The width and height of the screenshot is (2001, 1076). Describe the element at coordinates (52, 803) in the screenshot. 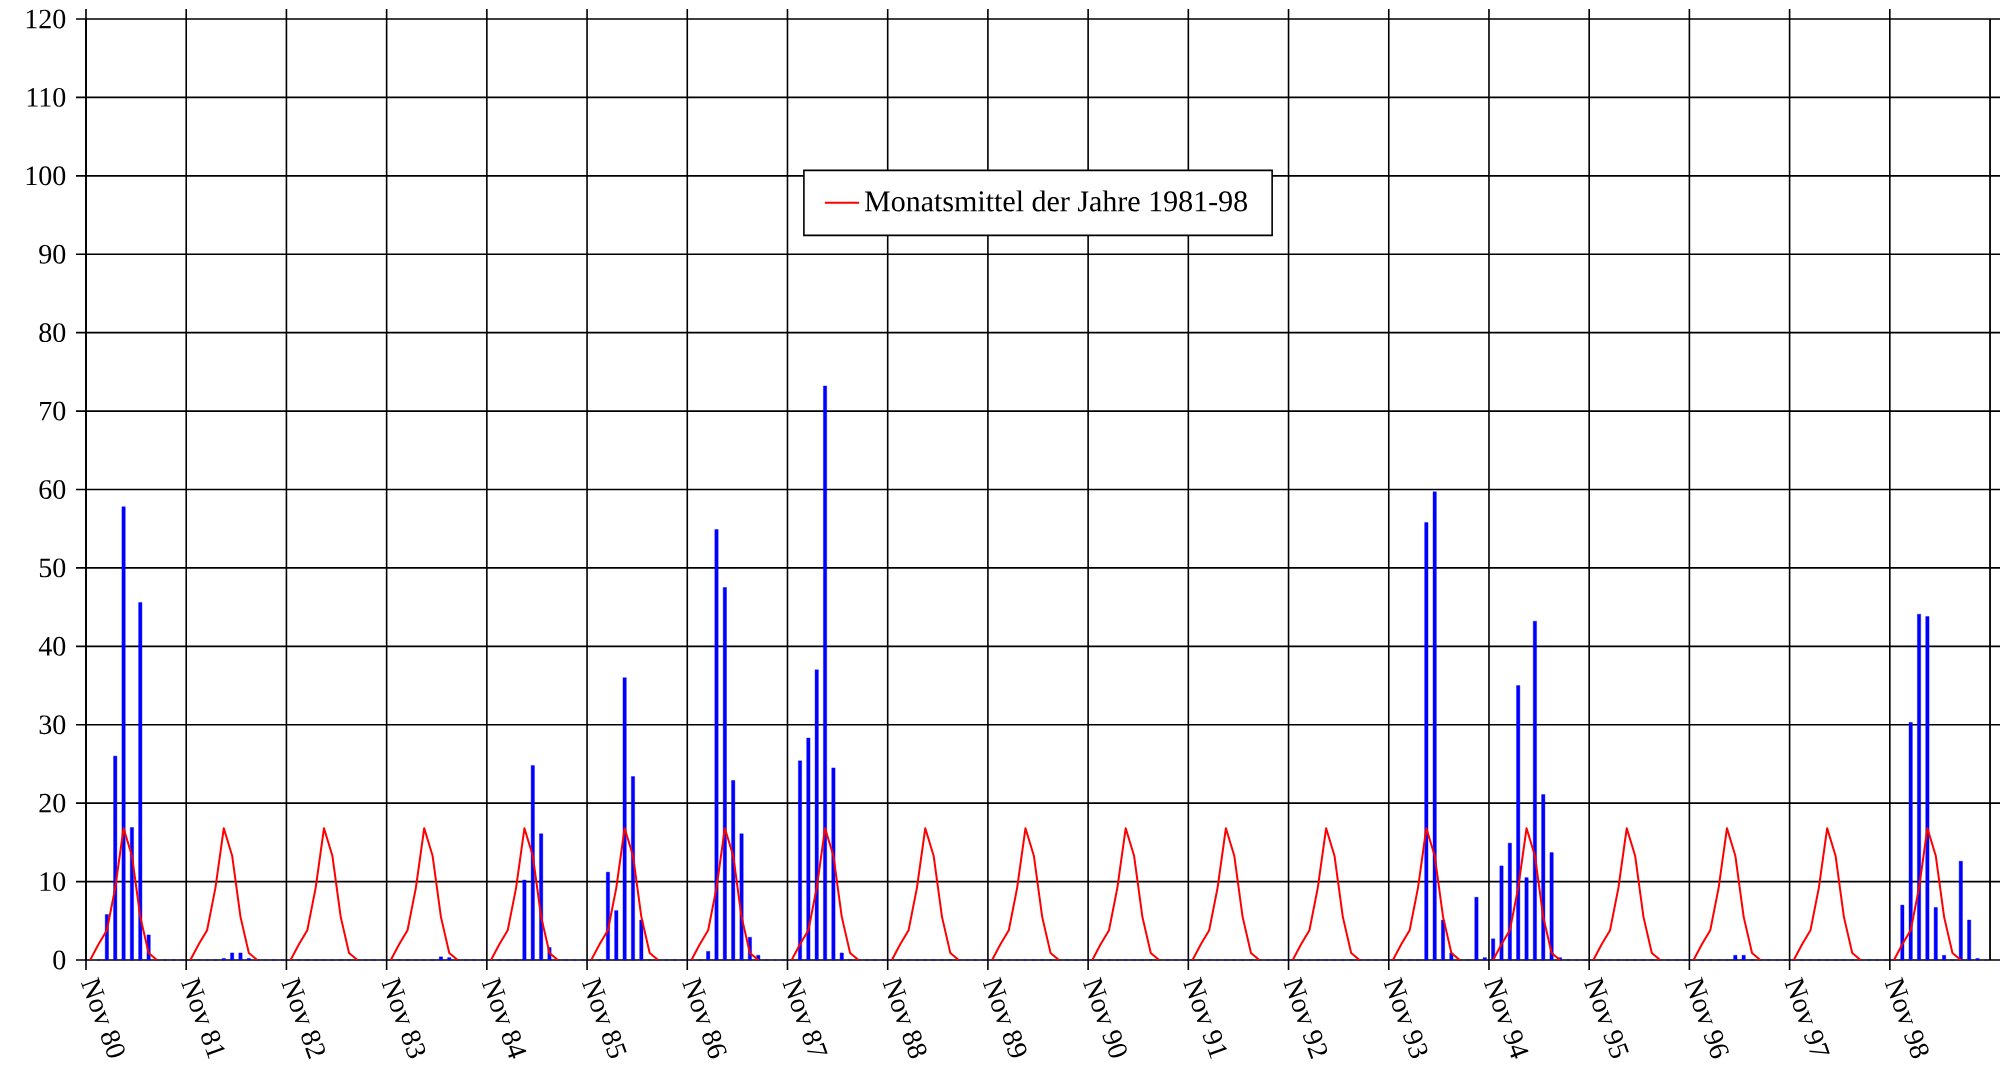

I see `y-tick-label: 20` at that location.